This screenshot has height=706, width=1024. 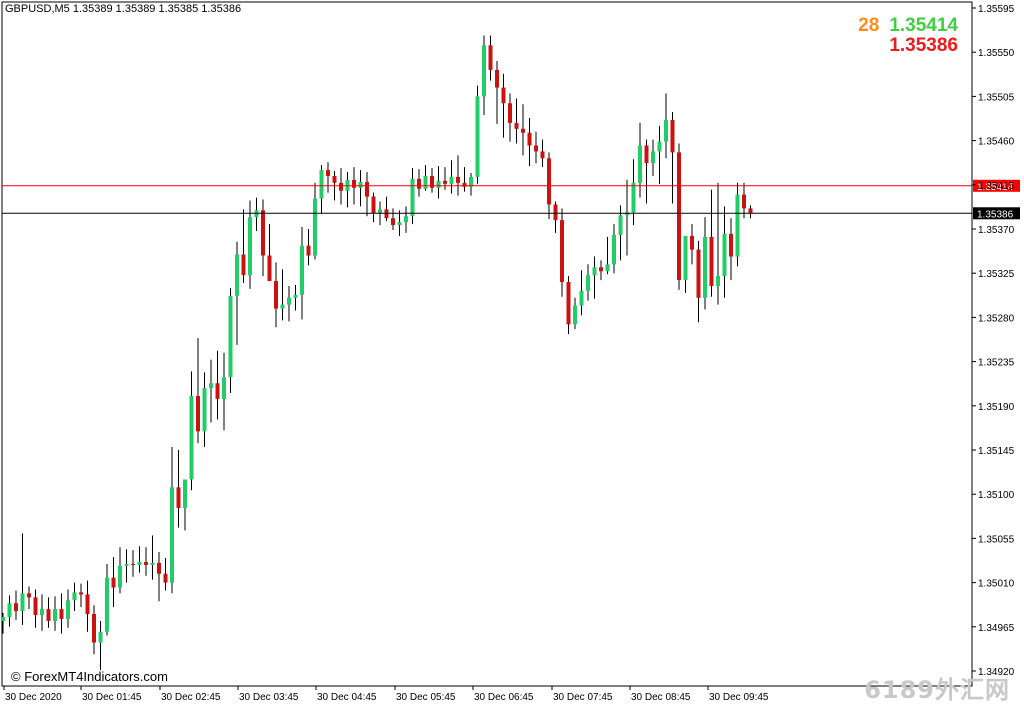 What do you see at coordinates (996, 185) in the screenshot?
I see `ask-price-tag` at bounding box center [996, 185].